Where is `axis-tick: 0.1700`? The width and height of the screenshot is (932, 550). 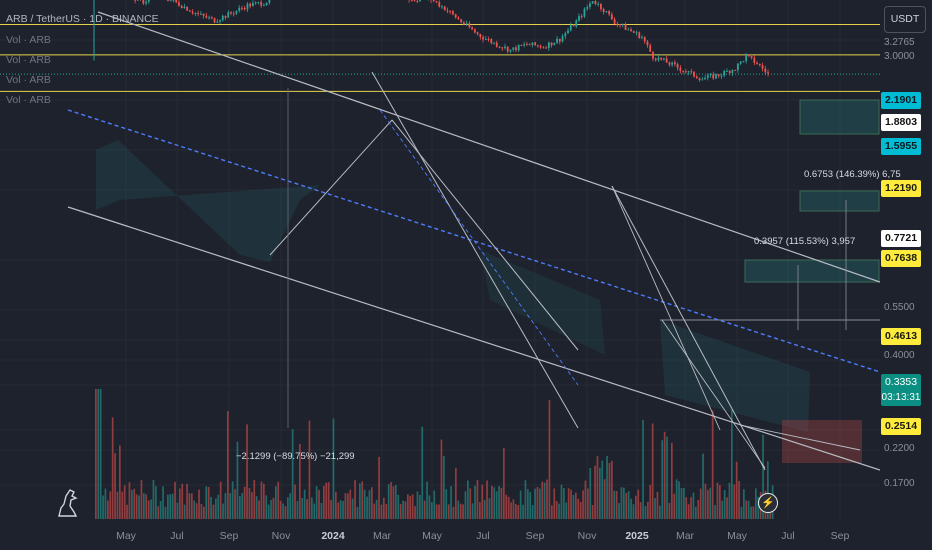 axis-tick: 0.1700 is located at coordinates (899, 483).